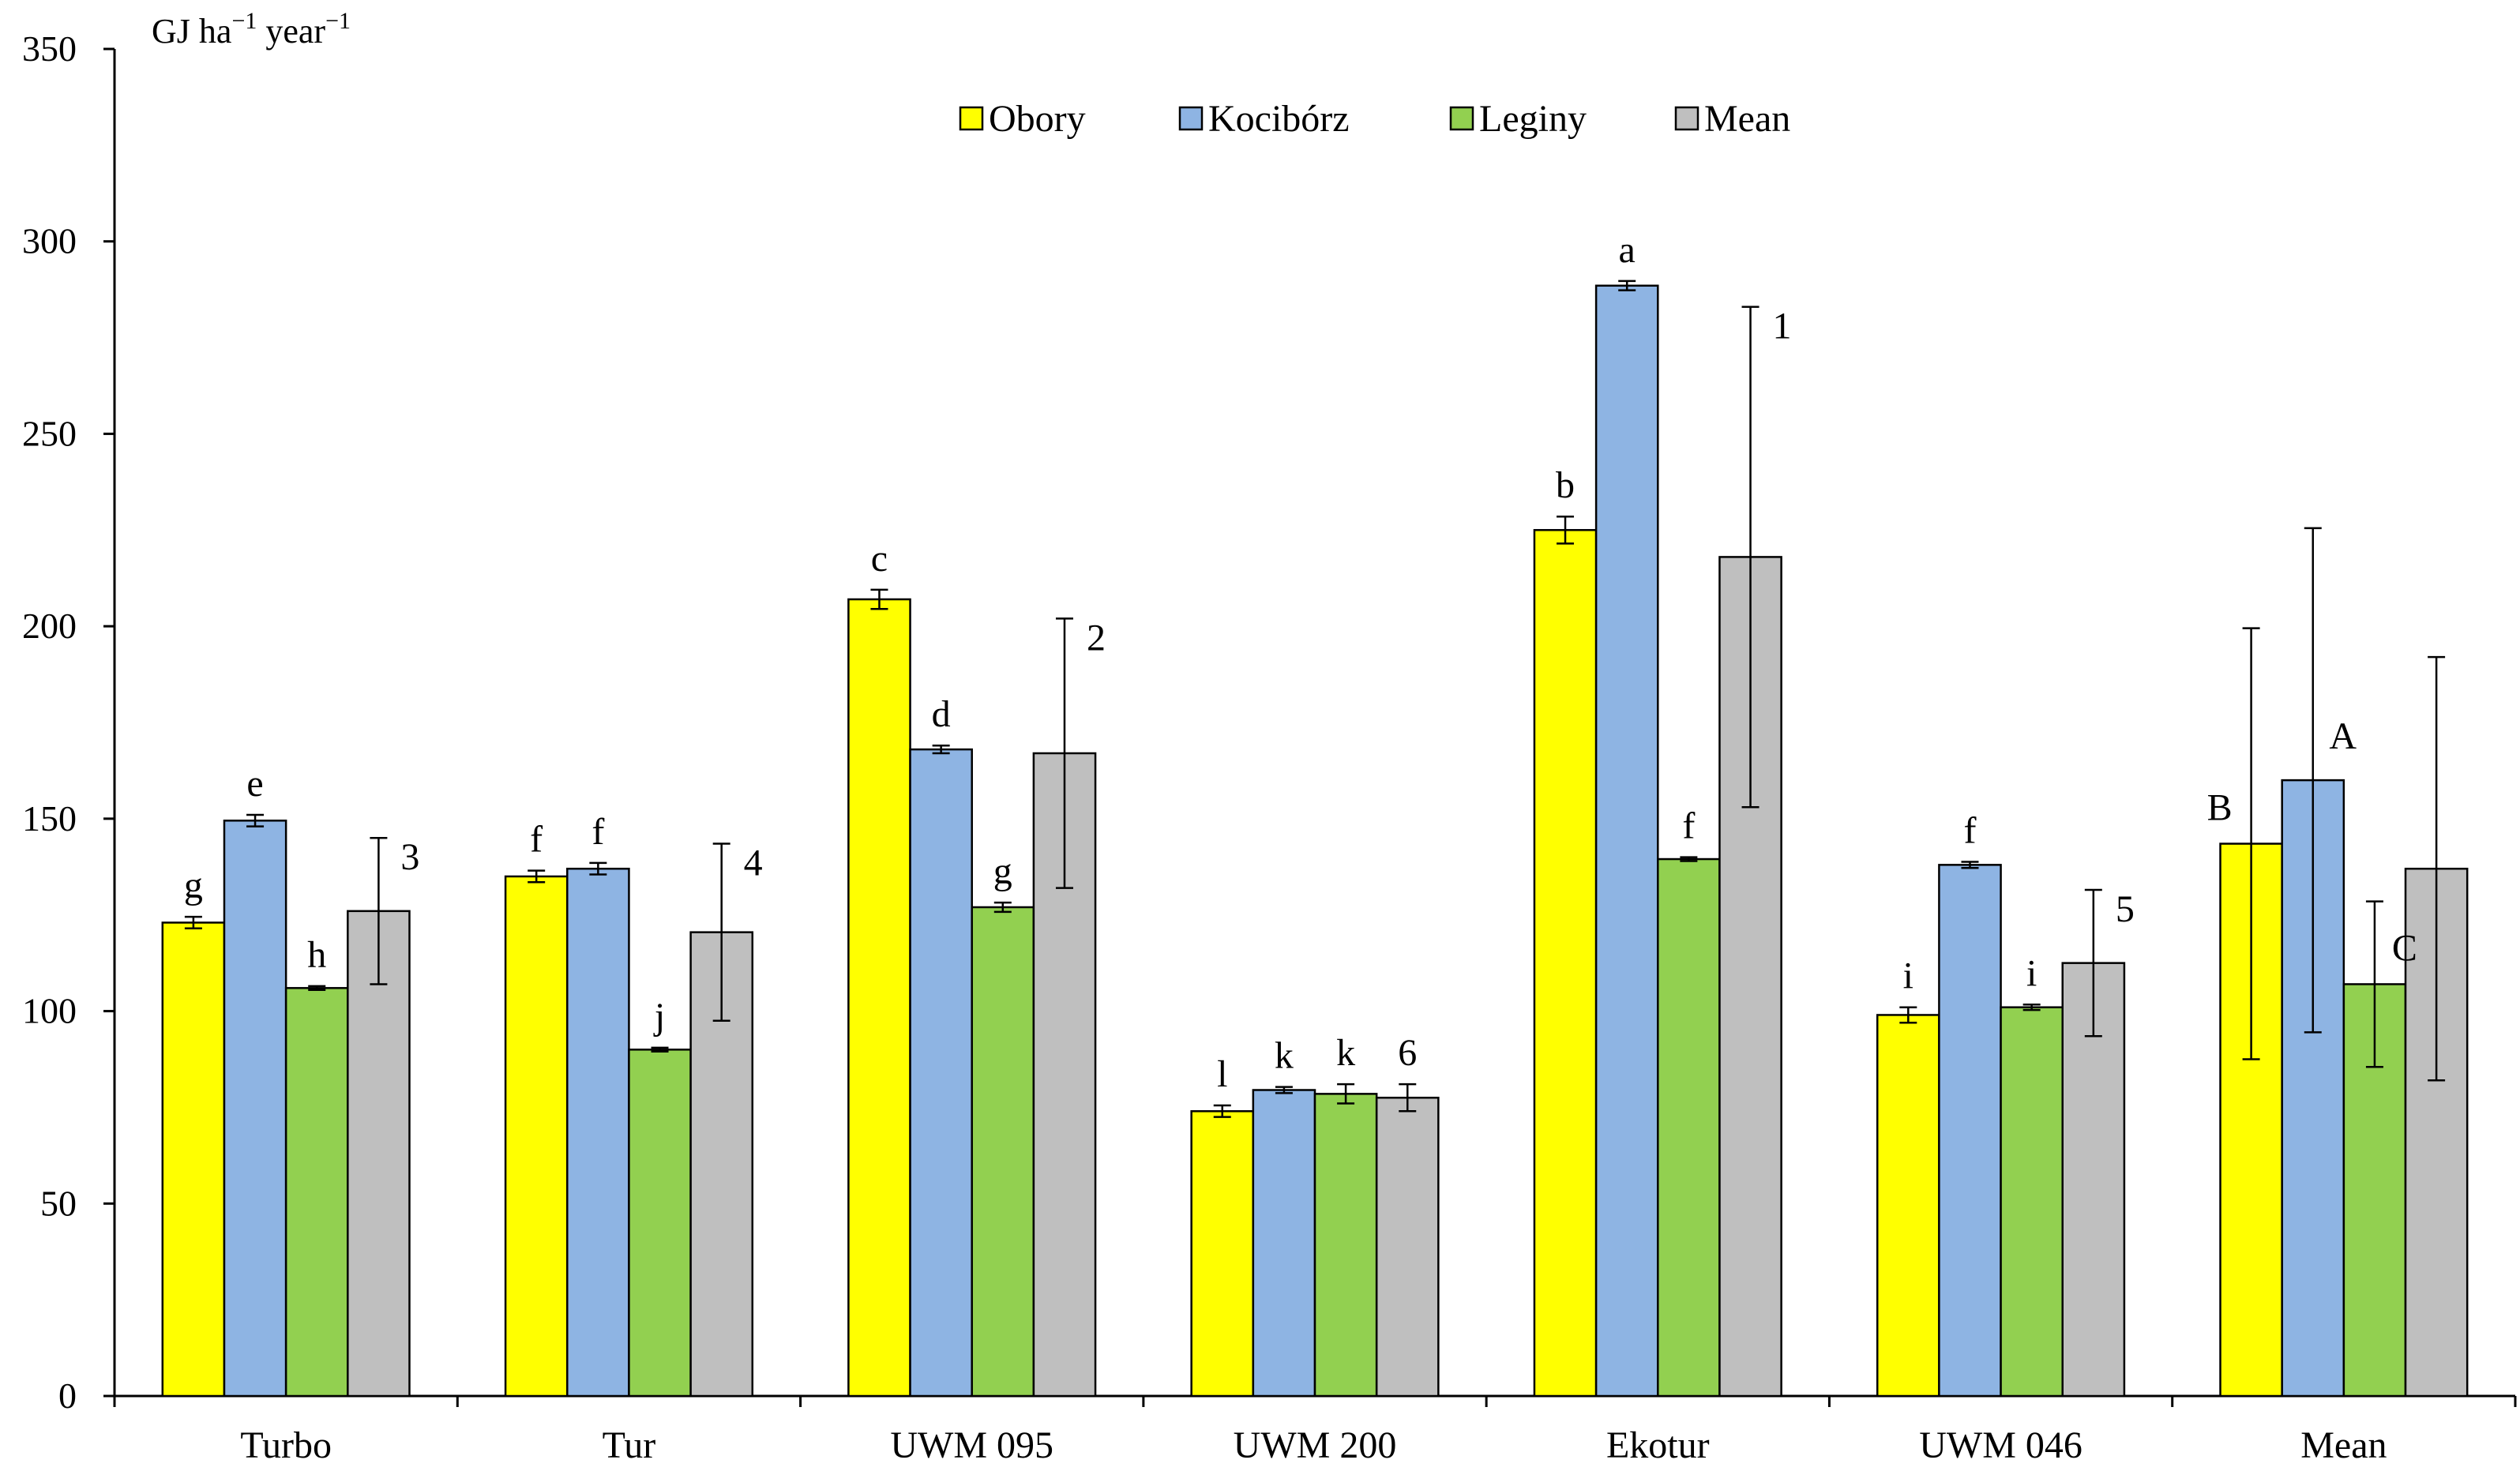 This screenshot has height=1471, width=2520. What do you see at coordinates (2000, 1445) in the screenshot?
I see `x-category-label: UWM 046` at bounding box center [2000, 1445].